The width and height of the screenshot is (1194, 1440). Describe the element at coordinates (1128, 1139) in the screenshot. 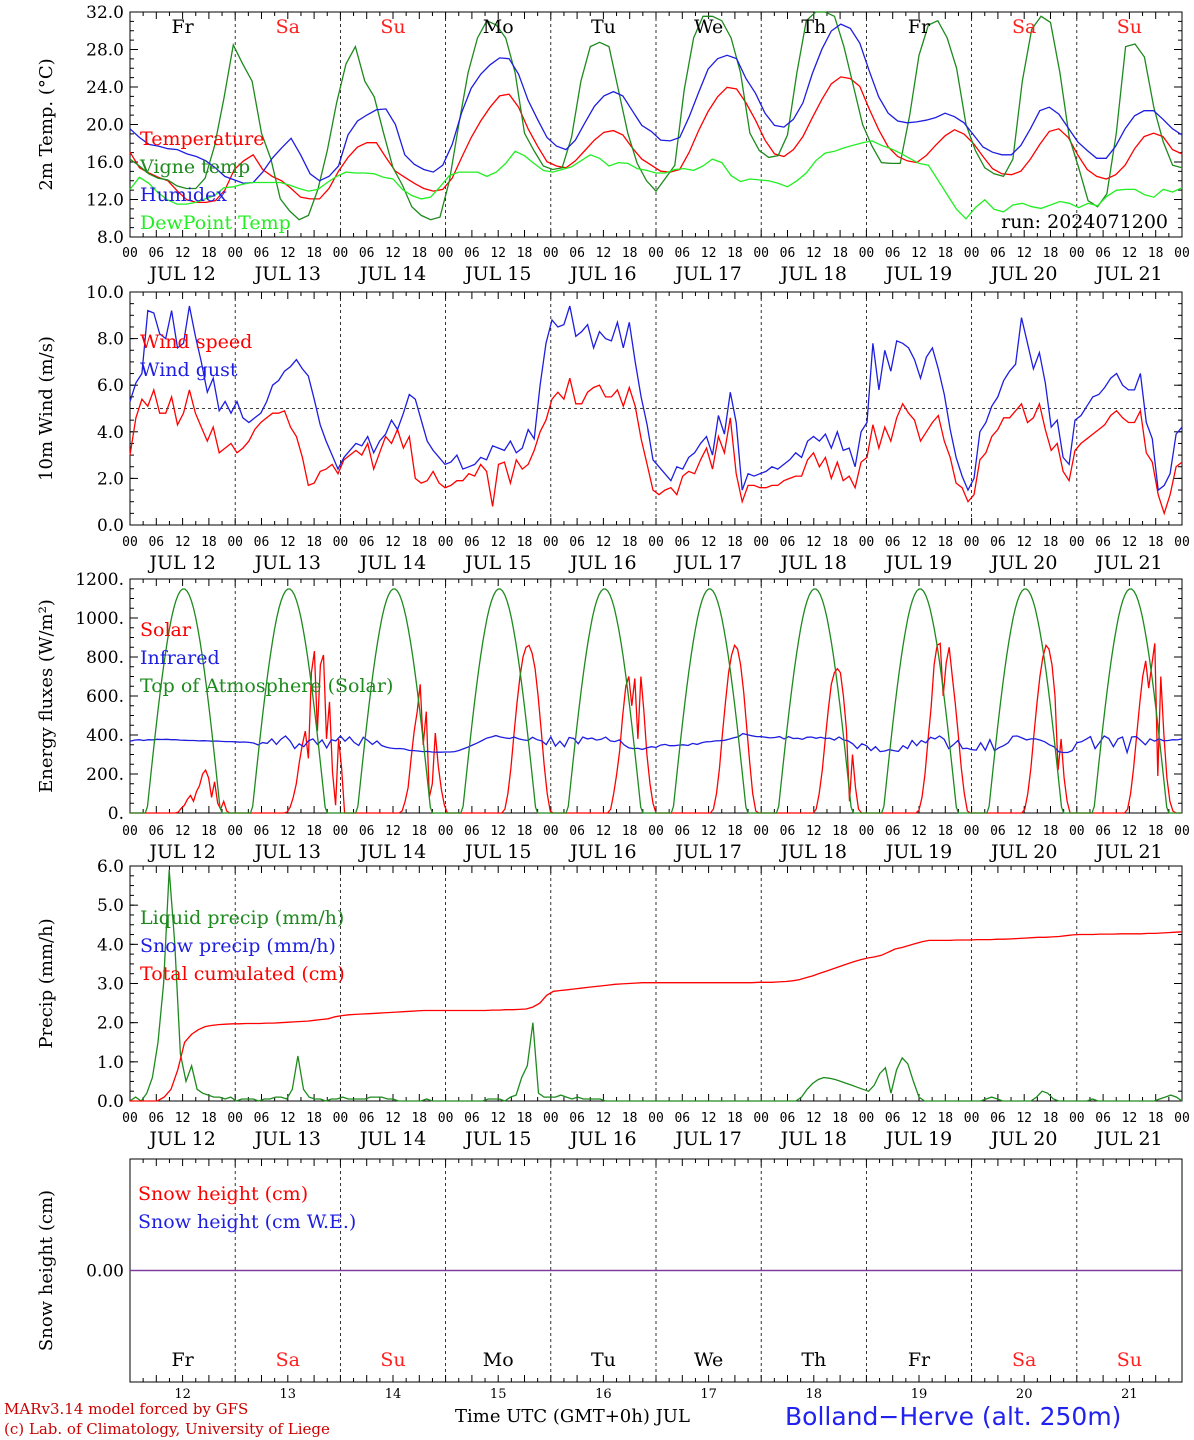

I see `day-label: JUL 21` at that location.